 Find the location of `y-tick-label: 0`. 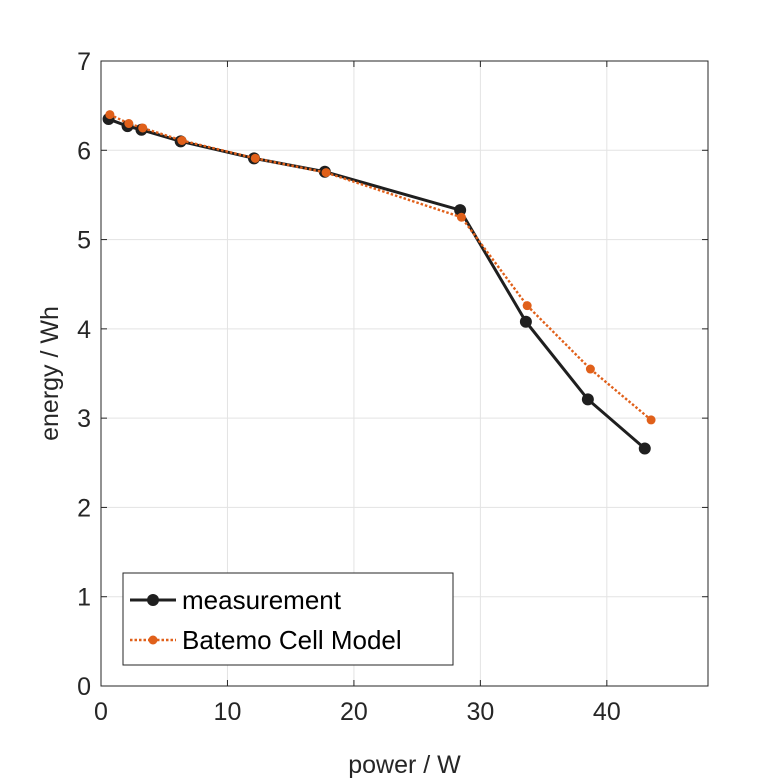

y-tick-label: 0 is located at coordinates (84, 687).